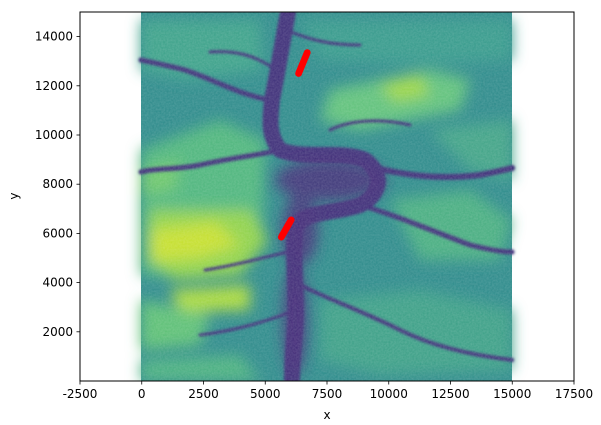 This screenshot has width=601, height=425. I want to click on overlay-points, so click(294, 145).